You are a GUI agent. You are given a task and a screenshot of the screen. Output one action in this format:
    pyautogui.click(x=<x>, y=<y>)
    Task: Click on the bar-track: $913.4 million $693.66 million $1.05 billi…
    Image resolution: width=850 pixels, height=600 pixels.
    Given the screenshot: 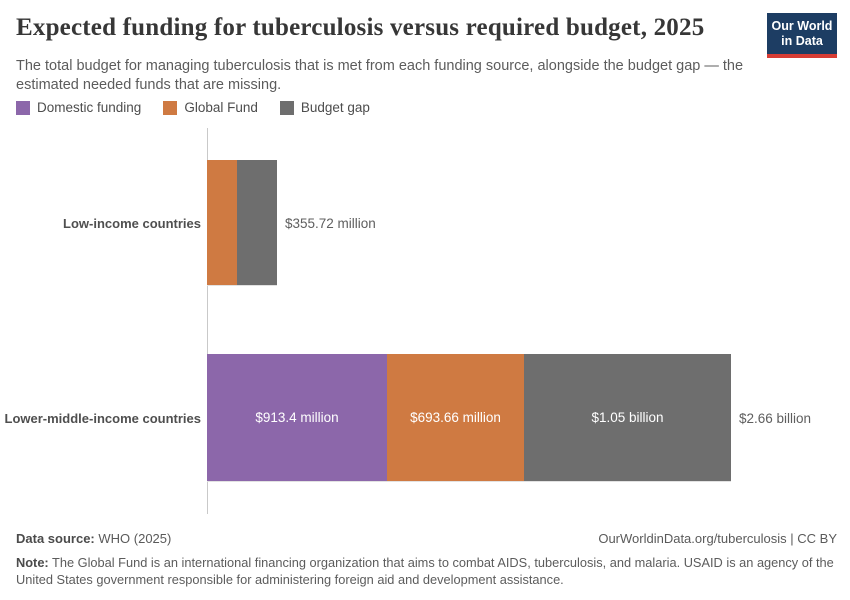 What is the action you would take?
    pyautogui.click(x=469, y=418)
    